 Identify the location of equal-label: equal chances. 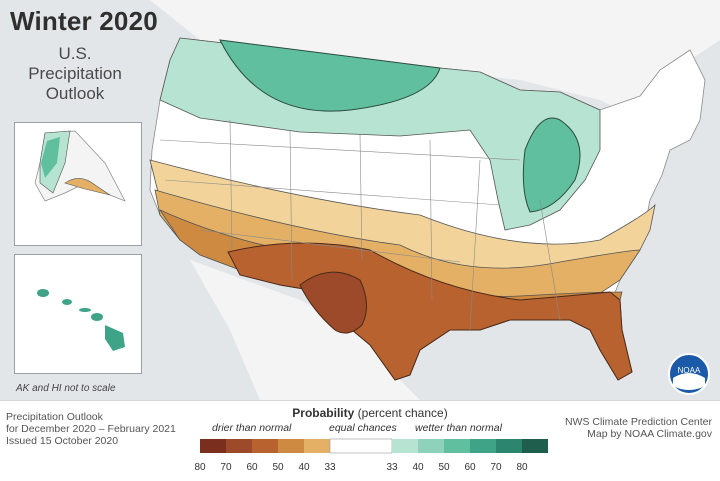
(363, 428).